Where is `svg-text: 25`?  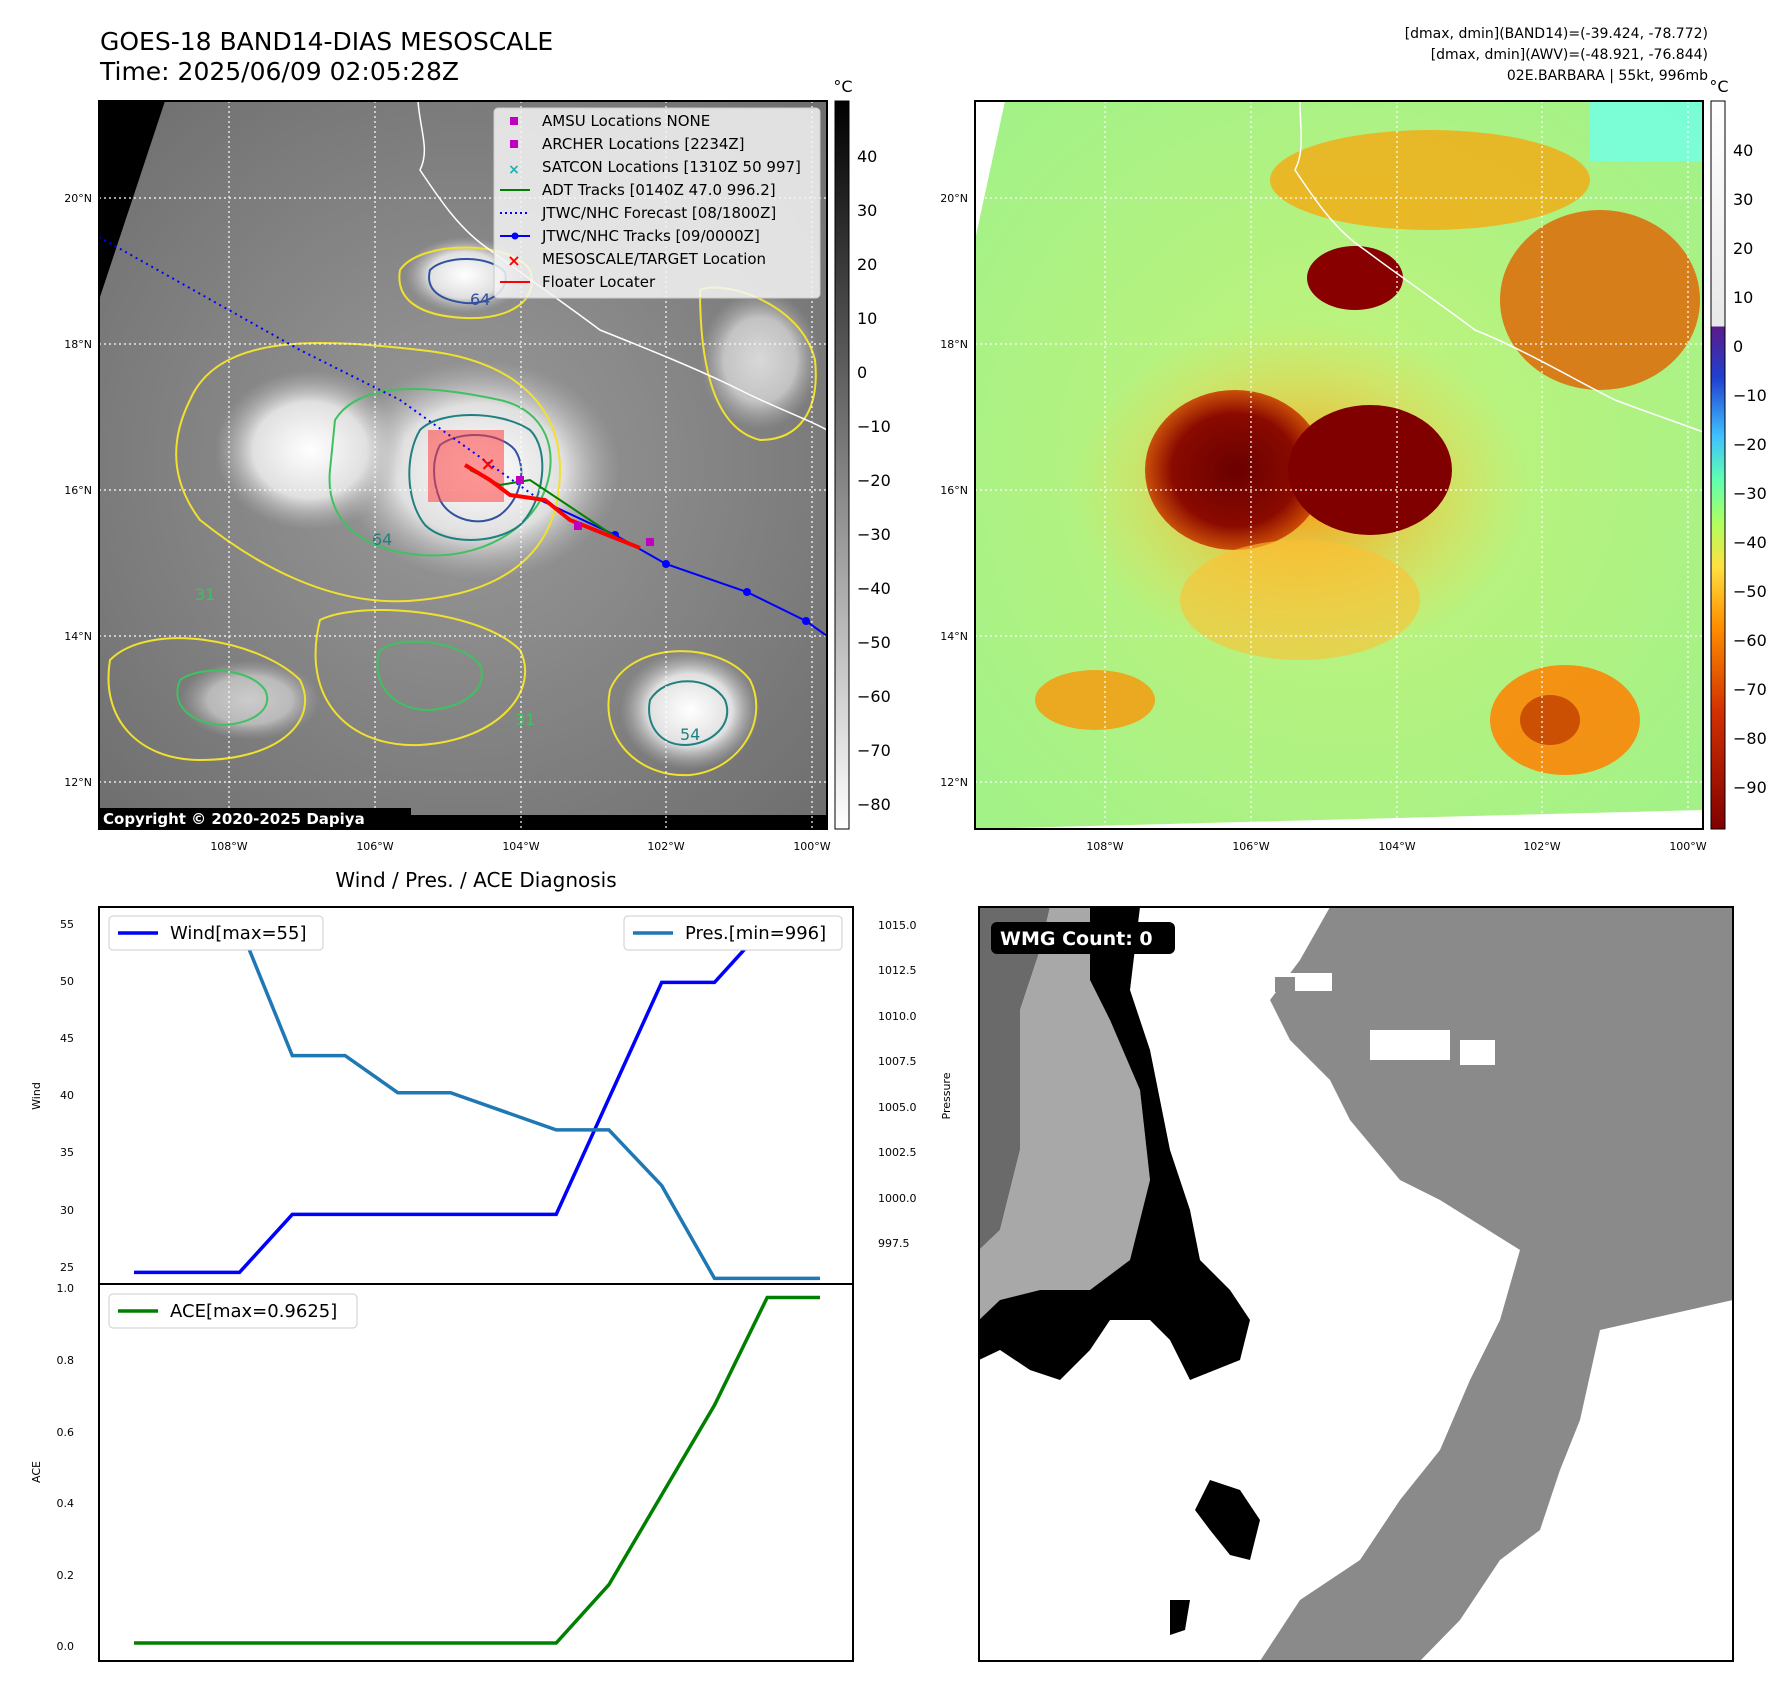 svg-text: 25 is located at coordinates (67, 1267).